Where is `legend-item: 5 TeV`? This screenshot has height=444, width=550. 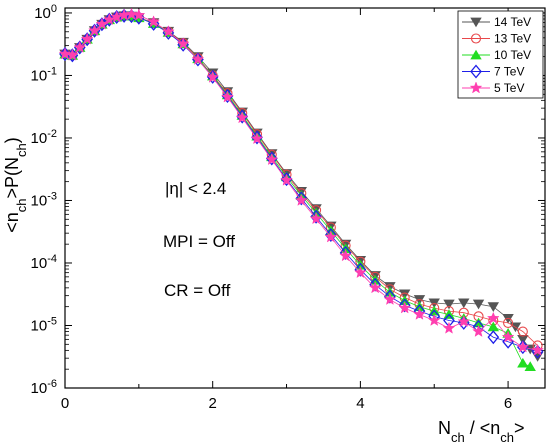
legend-item: 5 TeV is located at coordinates (493, 88).